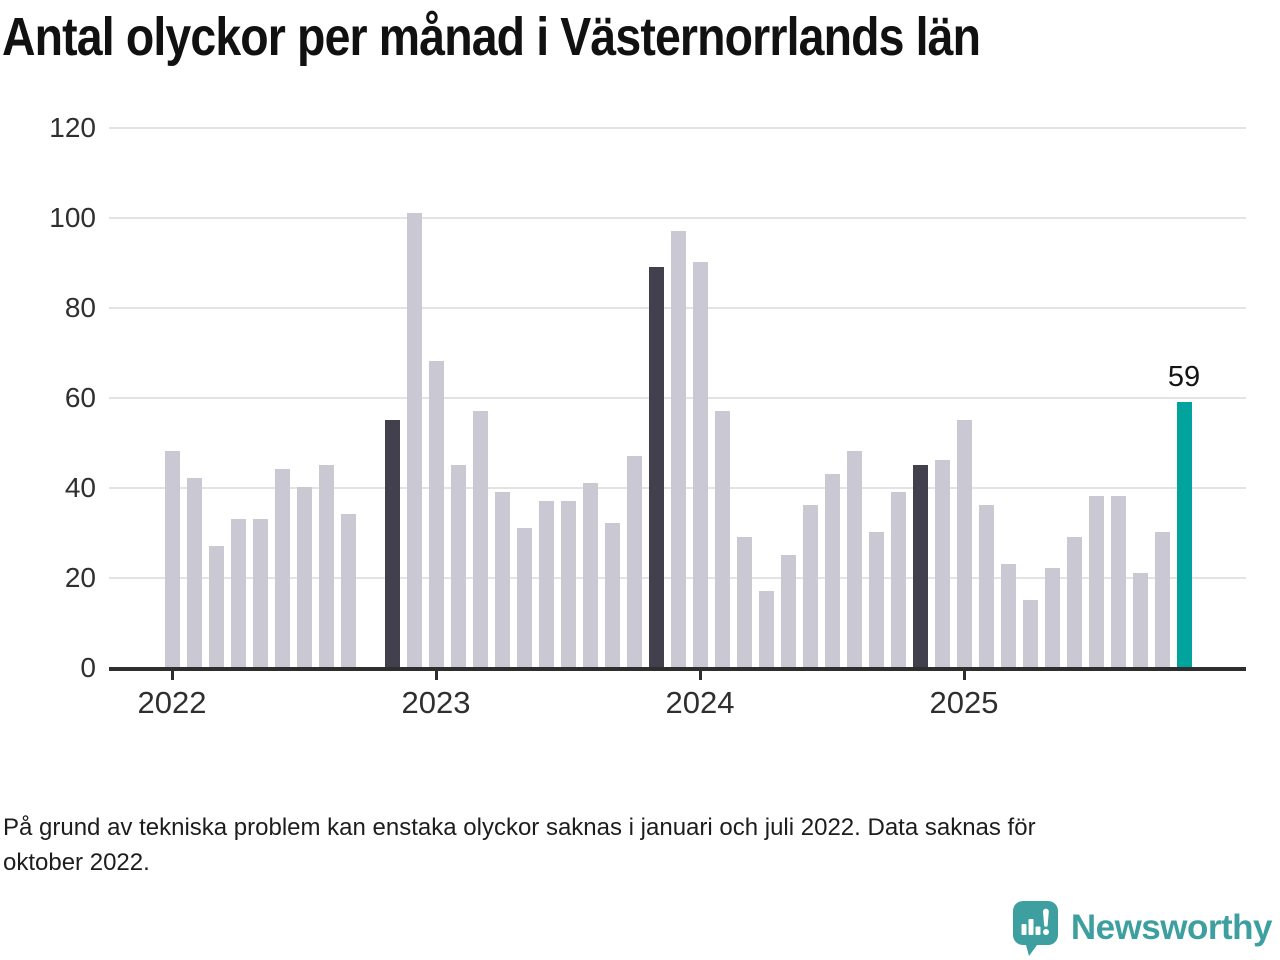 This screenshot has height=960, width=1280. I want to click on y-axis-label-20: 20, so click(80, 577).